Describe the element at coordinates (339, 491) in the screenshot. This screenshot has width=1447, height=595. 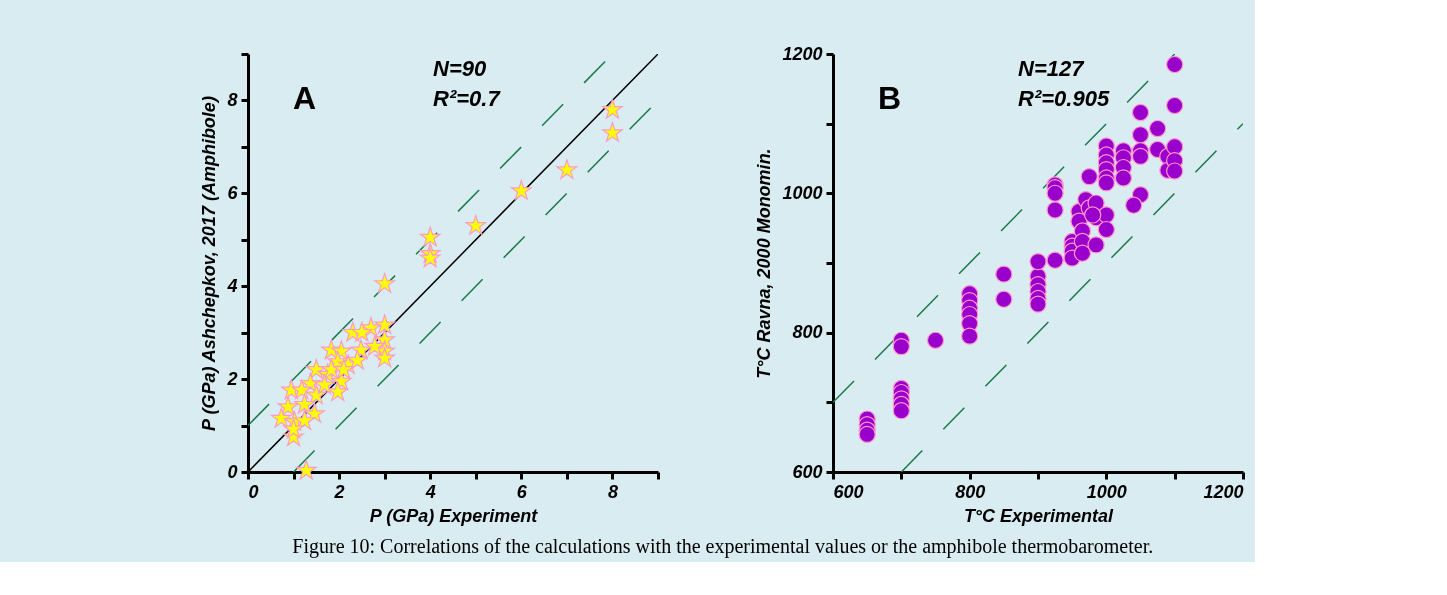
I see `x-tick-label: 2` at that location.